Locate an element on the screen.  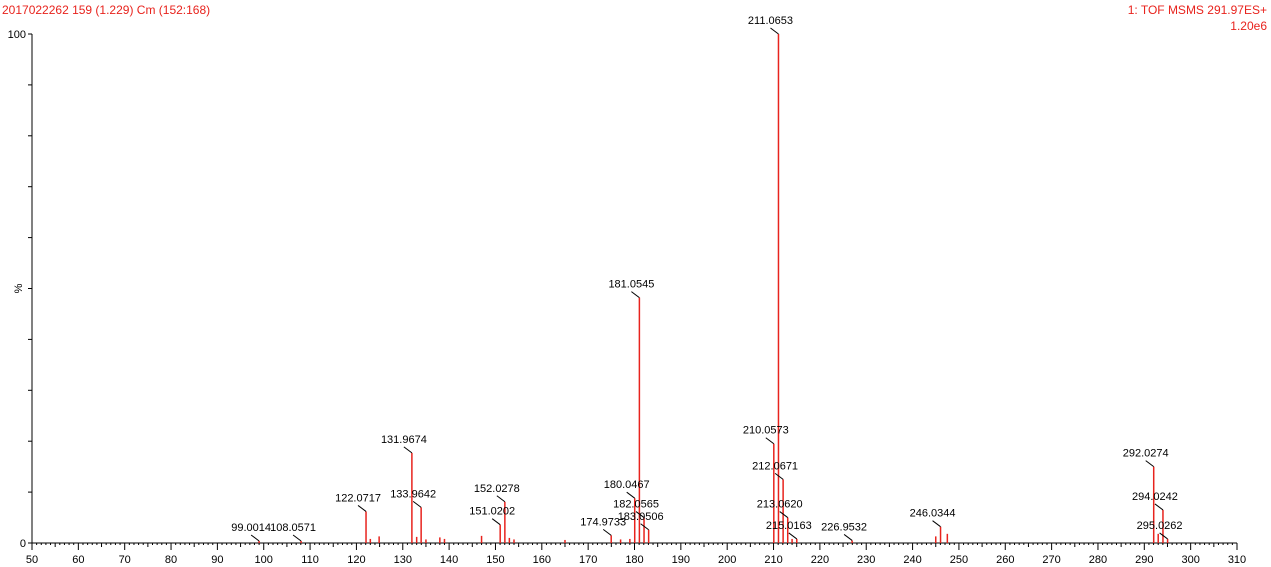
x-tick-label: 290 is located at coordinates (1144, 560).